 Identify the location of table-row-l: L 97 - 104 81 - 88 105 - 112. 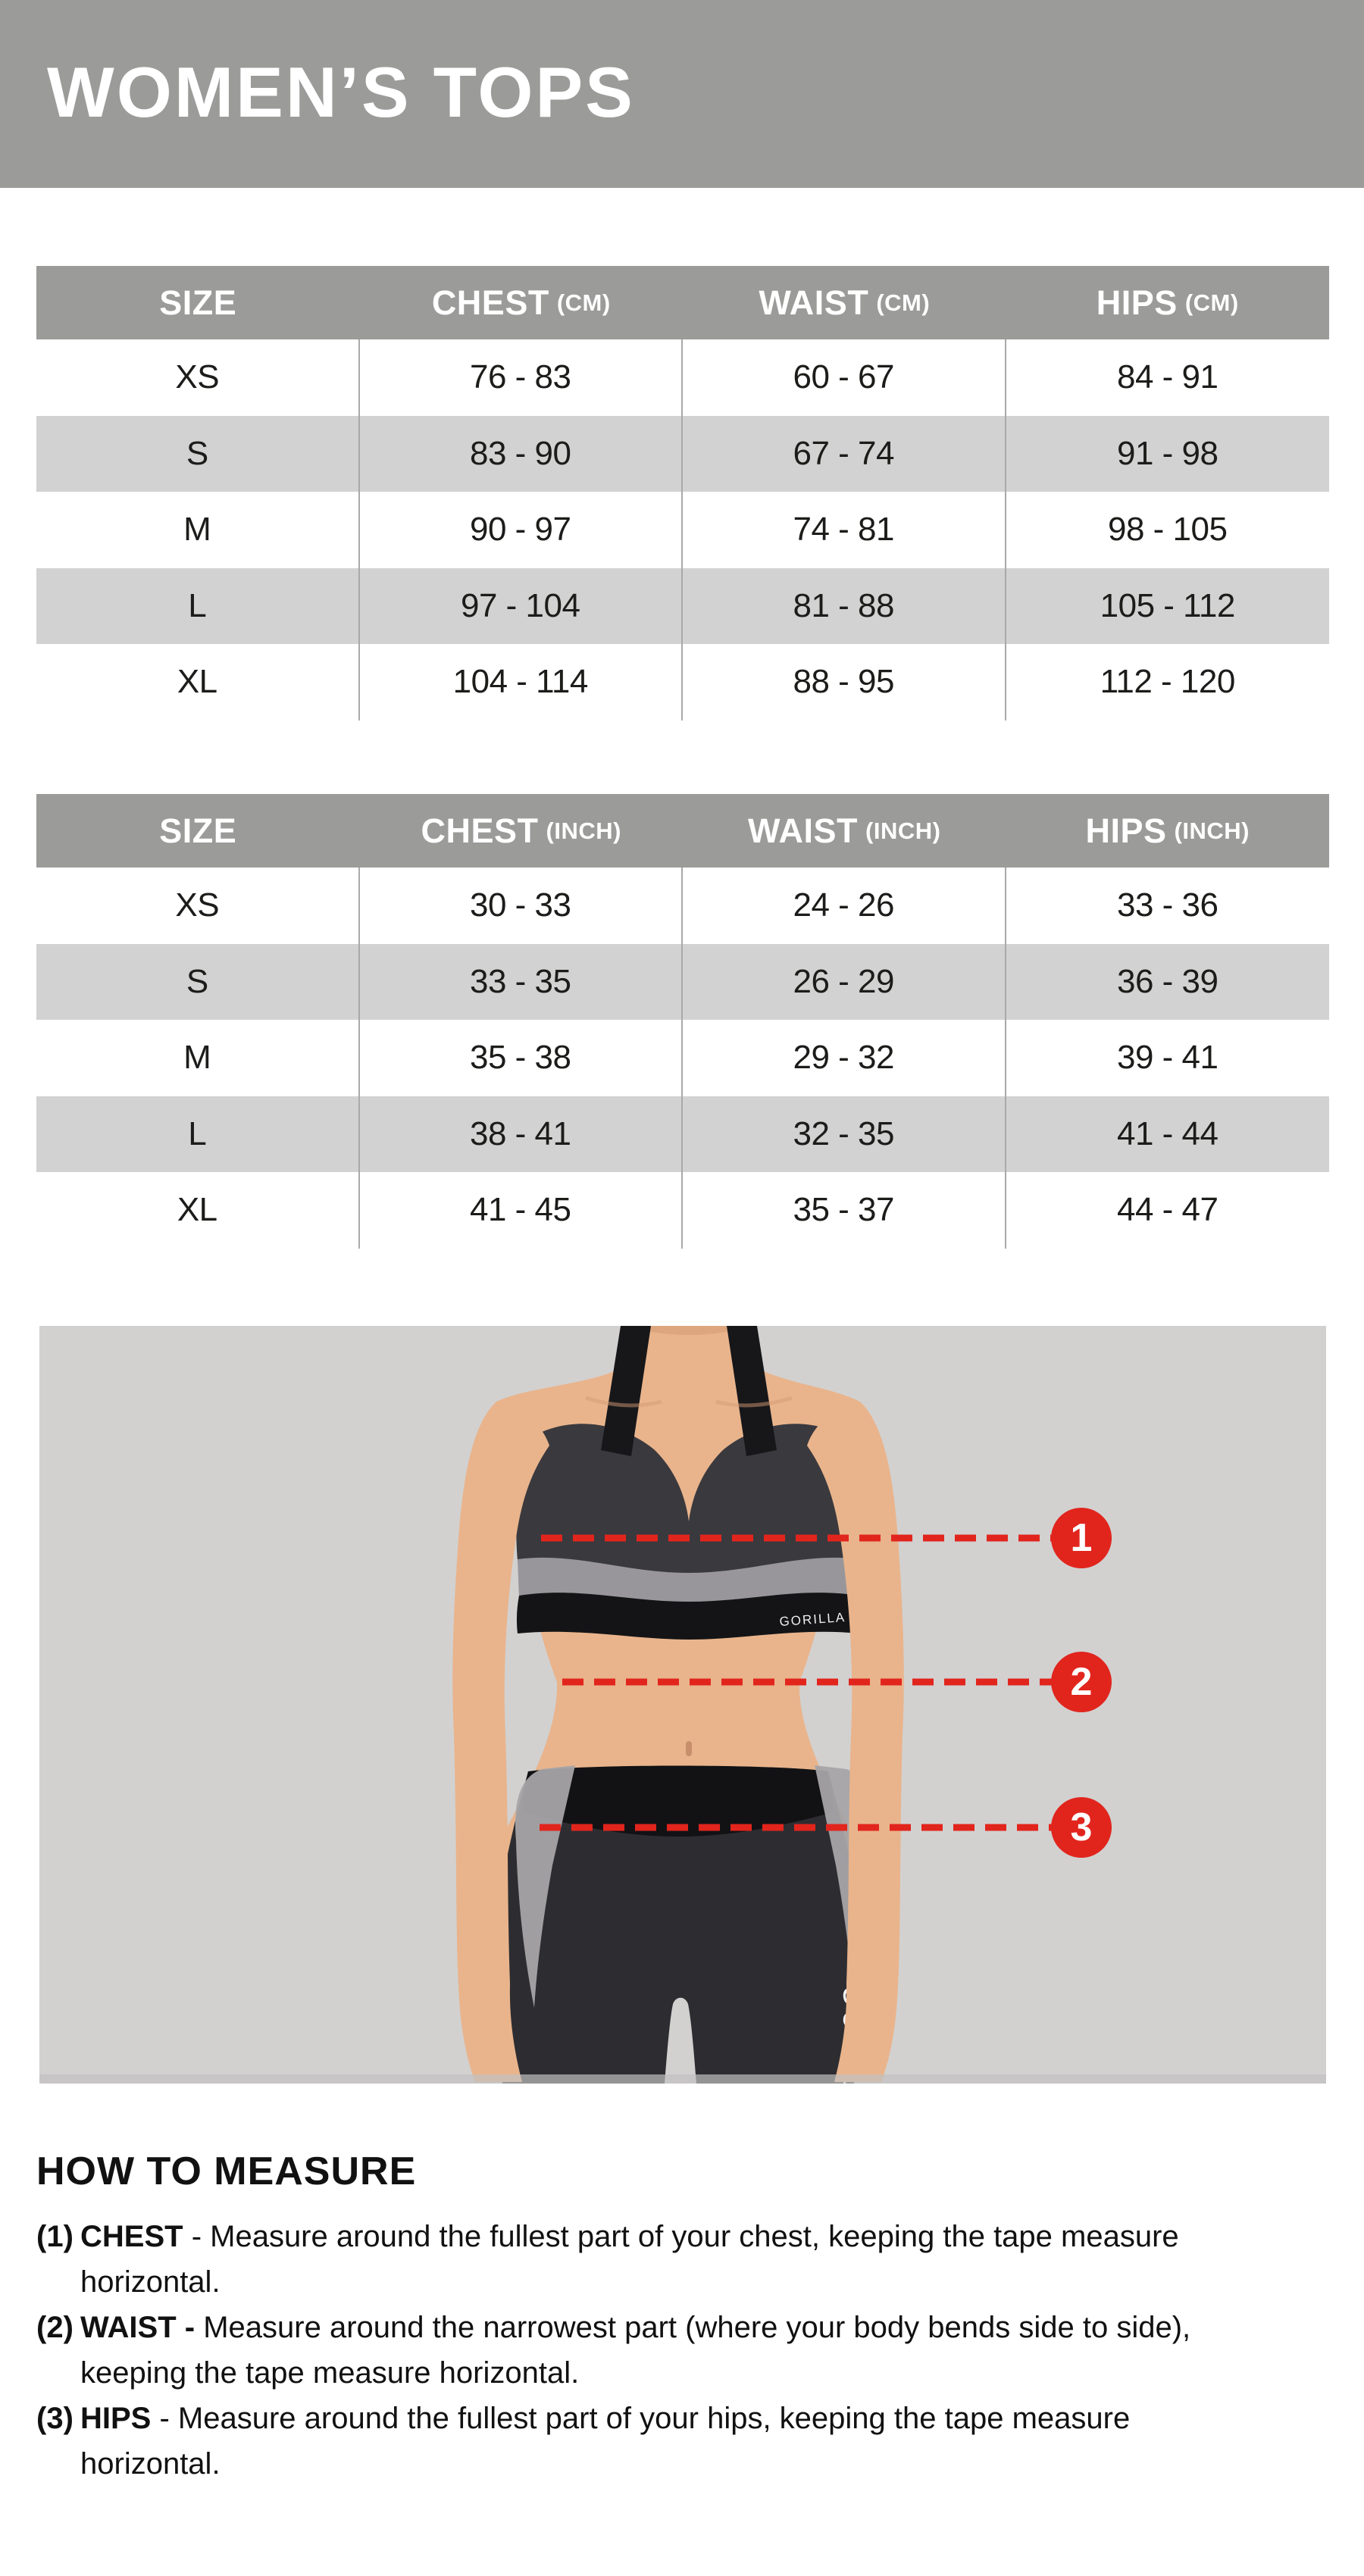
(682, 605).